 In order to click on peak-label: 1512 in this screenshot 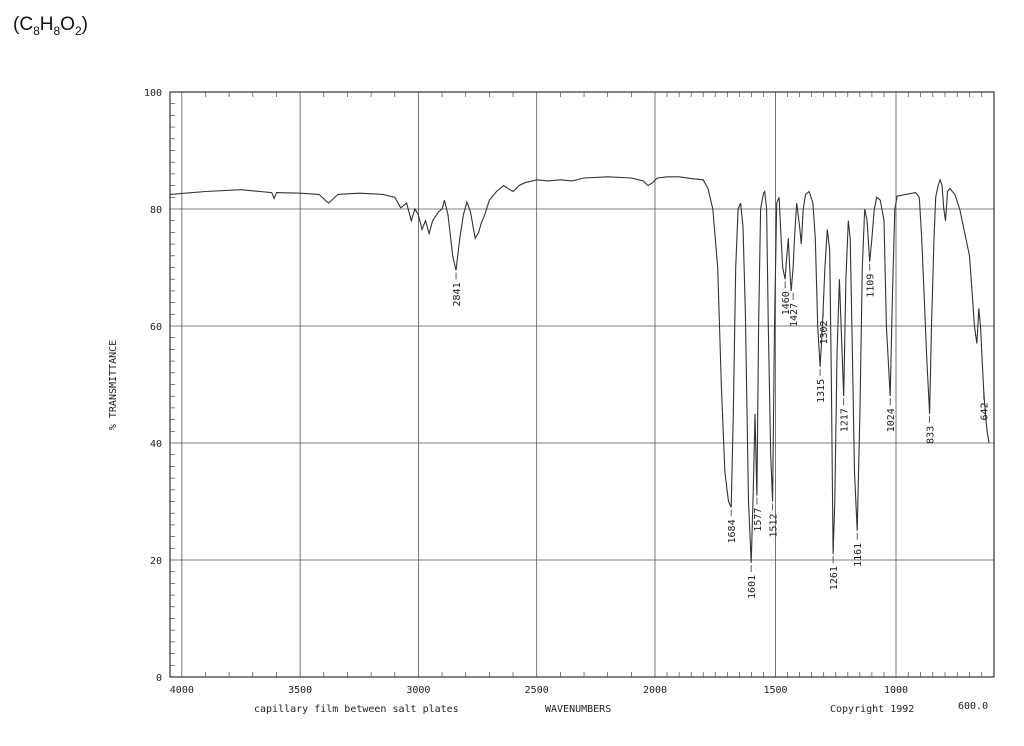, I will do `click(774, 526)`.